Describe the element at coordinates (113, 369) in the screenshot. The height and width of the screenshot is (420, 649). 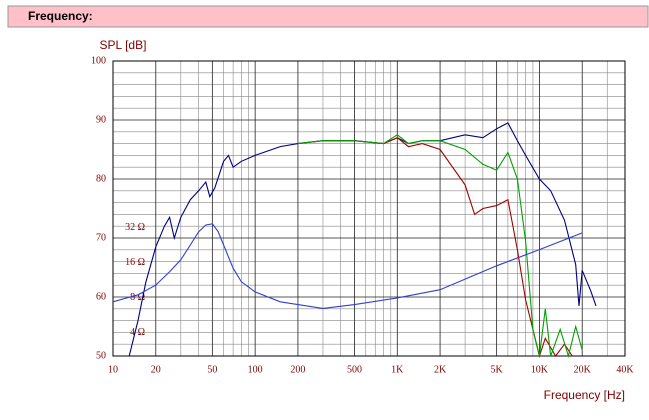
I see `x-tick-label: 10` at that location.